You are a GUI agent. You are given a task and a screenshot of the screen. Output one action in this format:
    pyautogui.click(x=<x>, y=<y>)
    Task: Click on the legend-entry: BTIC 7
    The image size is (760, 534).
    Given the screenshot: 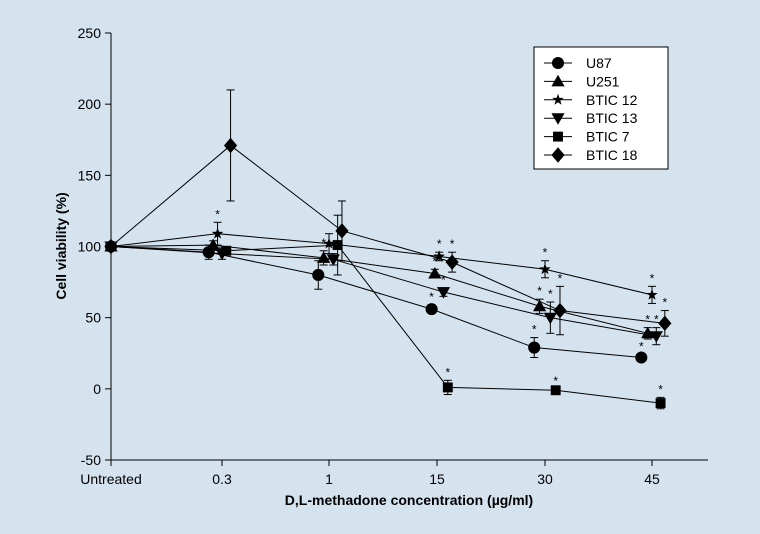 What is the action you would take?
    pyautogui.click(x=587, y=137)
    